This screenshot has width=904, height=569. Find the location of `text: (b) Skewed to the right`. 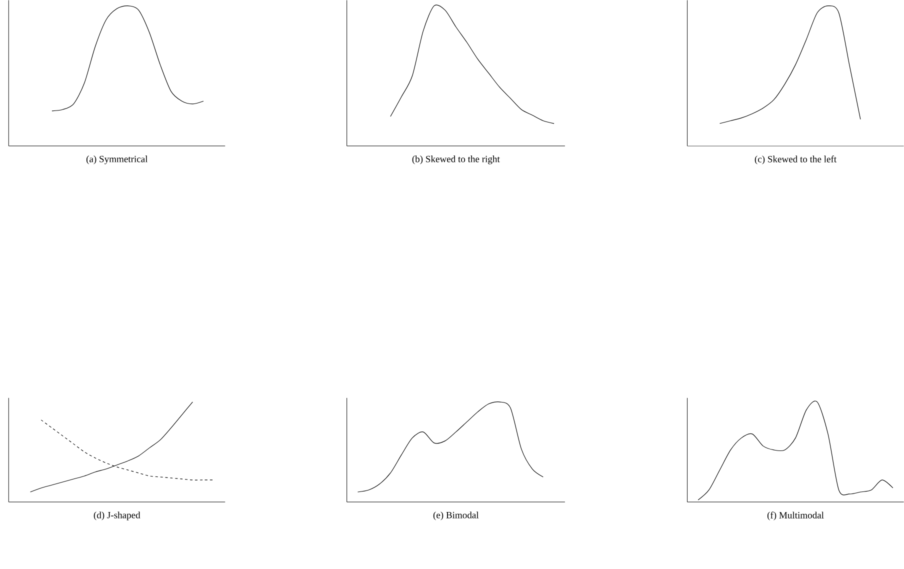

text: (b) Skewed to the right is located at coordinates (456, 160).